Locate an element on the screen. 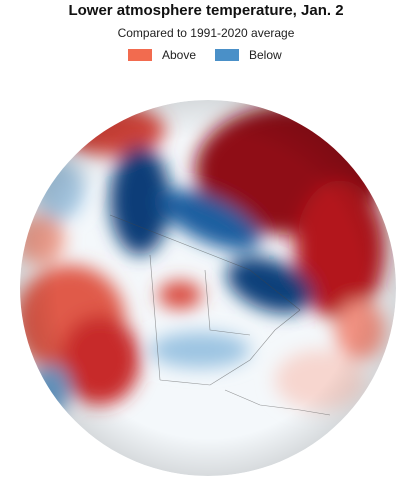 The height and width of the screenshot is (480, 412). legend-label: Above is located at coordinates (179, 55).